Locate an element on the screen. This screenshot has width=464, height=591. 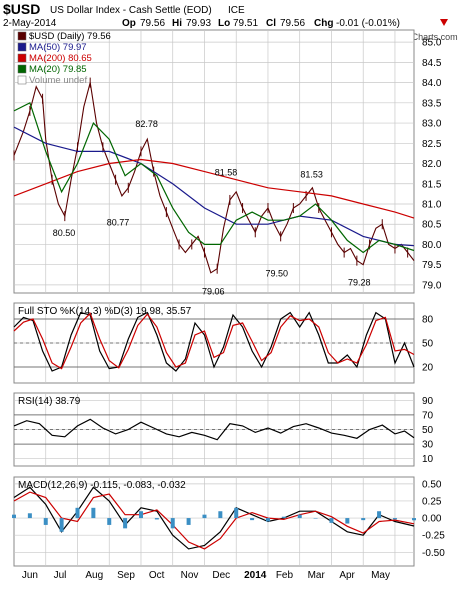
legend-entry: Volume undef is located at coordinates (58, 80).